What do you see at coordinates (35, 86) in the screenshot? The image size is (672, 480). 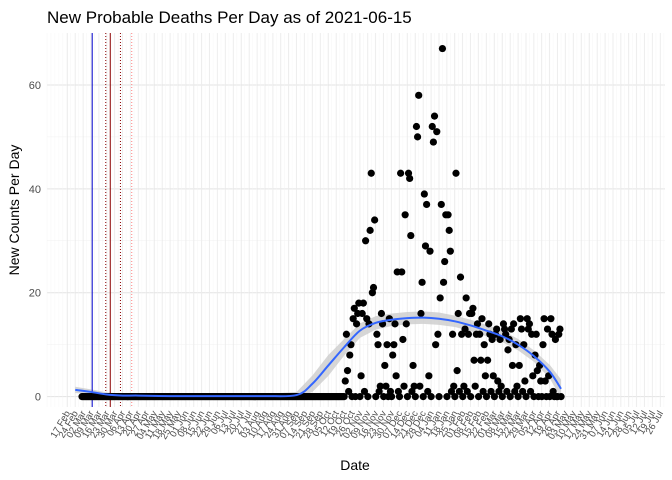 I see `y-tick-label: 60` at bounding box center [35, 86].